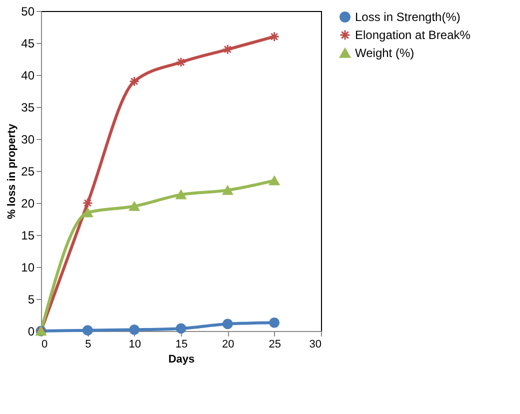 Image resolution: width=520 pixels, height=414 pixels. Describe the element at coordinates (45, 344) in the screenshot. I see `x-tick-label: 0` at that location.